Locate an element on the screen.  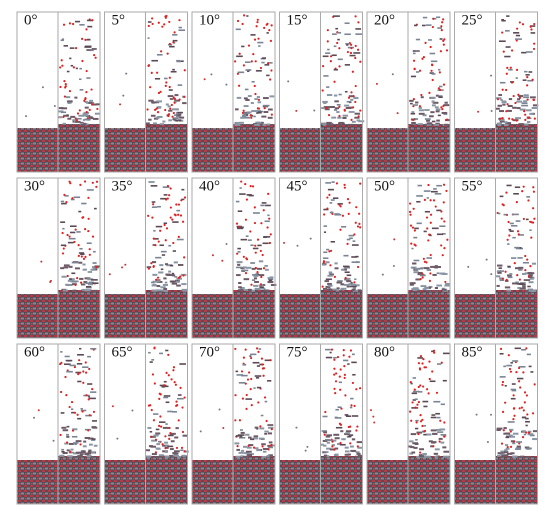
box-right is located at coordinates (166, 92).